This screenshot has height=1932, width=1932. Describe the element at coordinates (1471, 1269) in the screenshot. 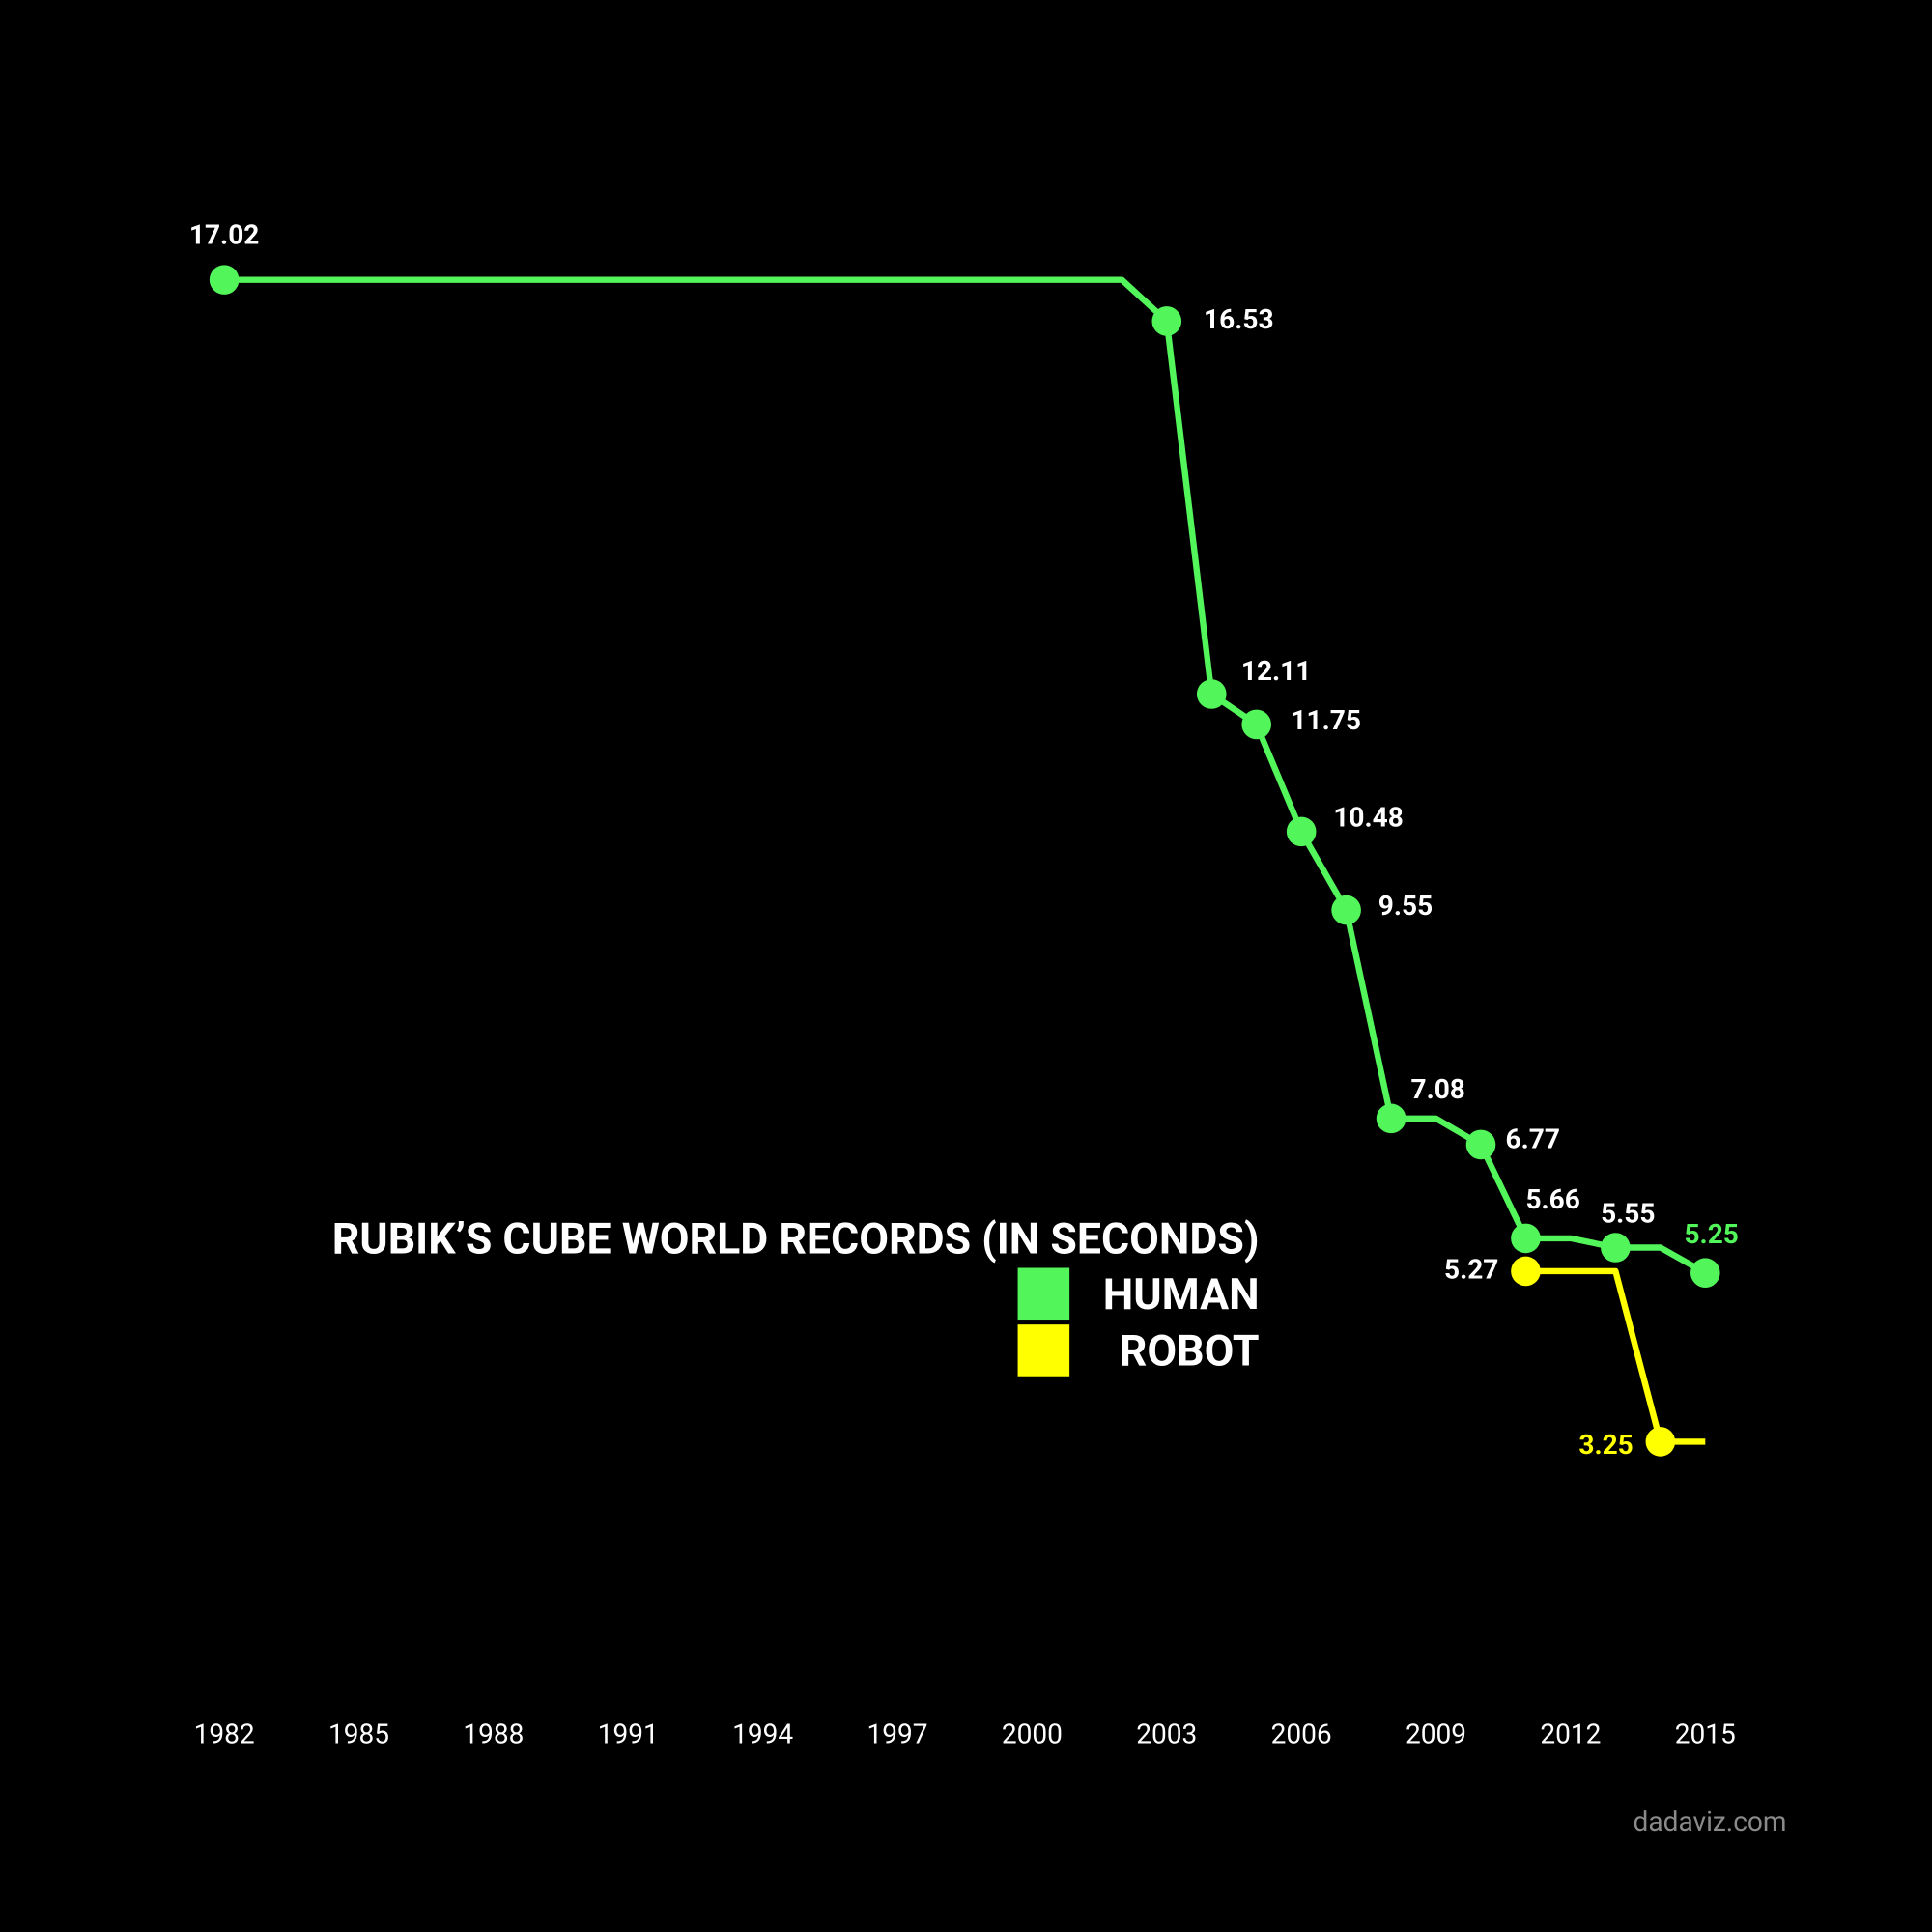

I see `data-label: 5.27` at that location.